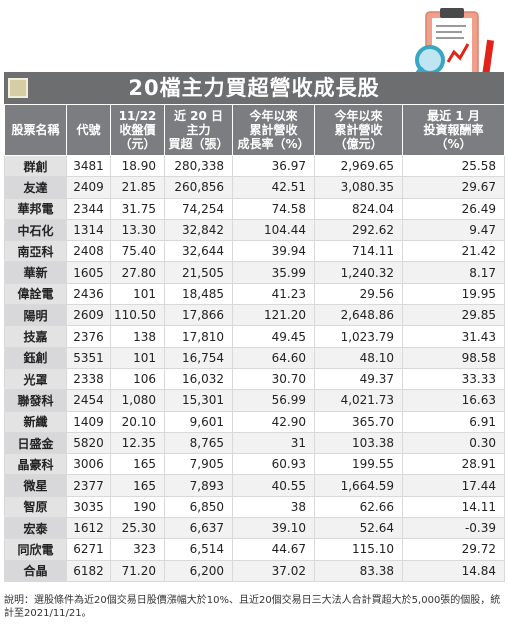  What do you see at coordinates (137, 464) in the screenshot?
I see `table-cell: 165` at bounding box center [137, 464].